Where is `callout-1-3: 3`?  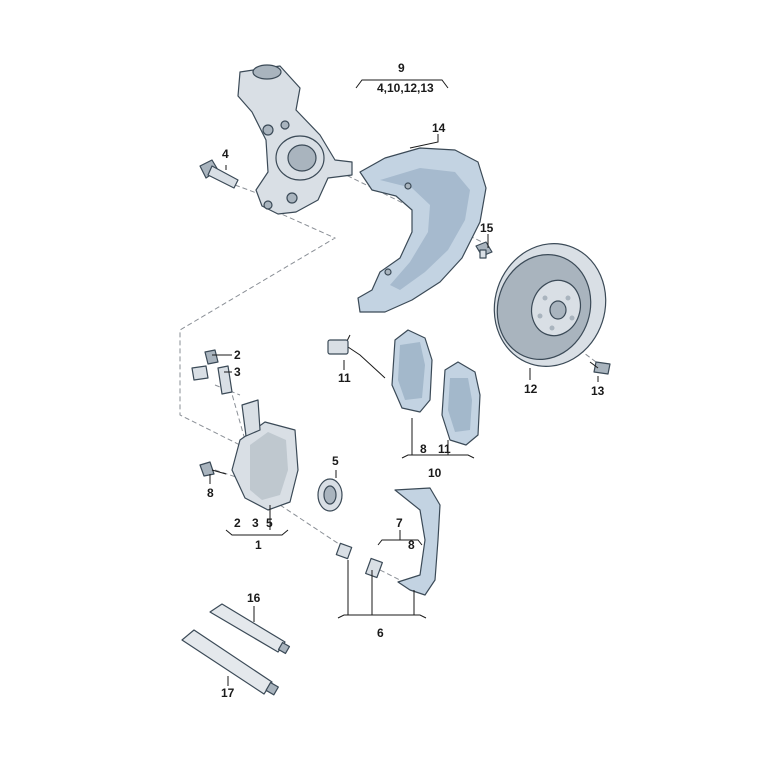
callout-1-3: 3 is located at coordinates (255, 523).